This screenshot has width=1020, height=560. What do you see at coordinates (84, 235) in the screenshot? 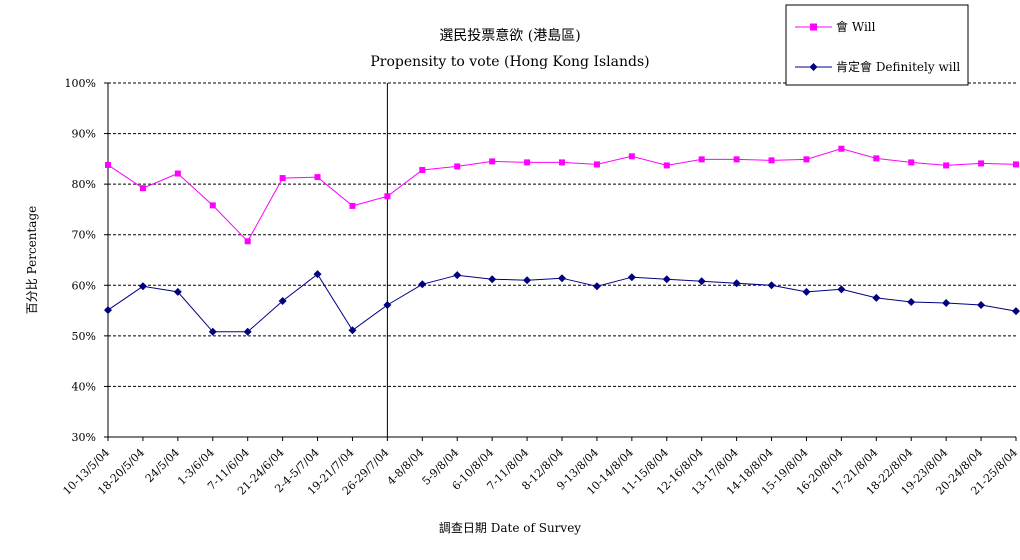
I see `y-tick-label: 70%` at bounding box center [84, 235].